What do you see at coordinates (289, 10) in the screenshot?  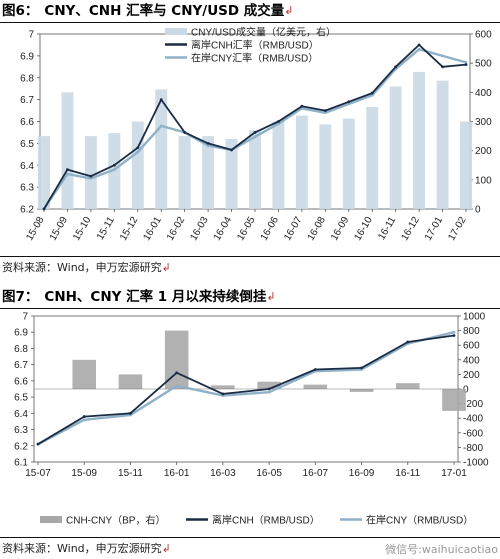 I see `figure6-title-end-mark: ↲` at bounding box center [289, 10].